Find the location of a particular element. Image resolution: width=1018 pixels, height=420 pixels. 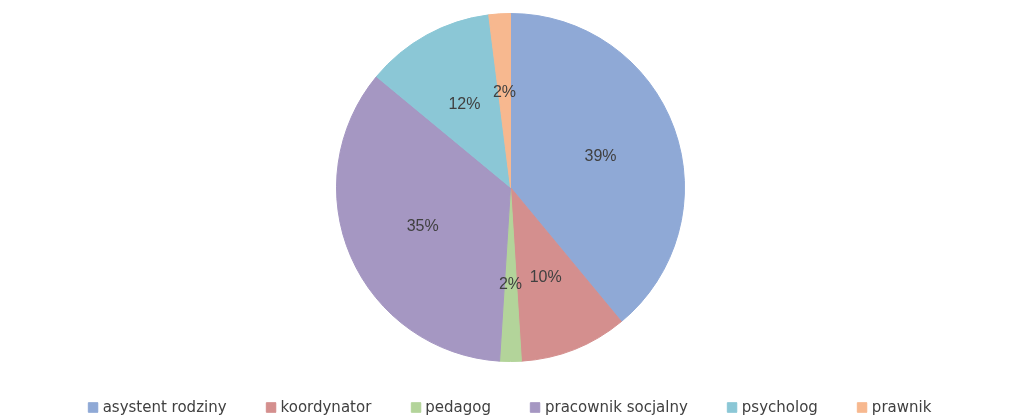

data-label: 39% is located at coordinates (600, 155).